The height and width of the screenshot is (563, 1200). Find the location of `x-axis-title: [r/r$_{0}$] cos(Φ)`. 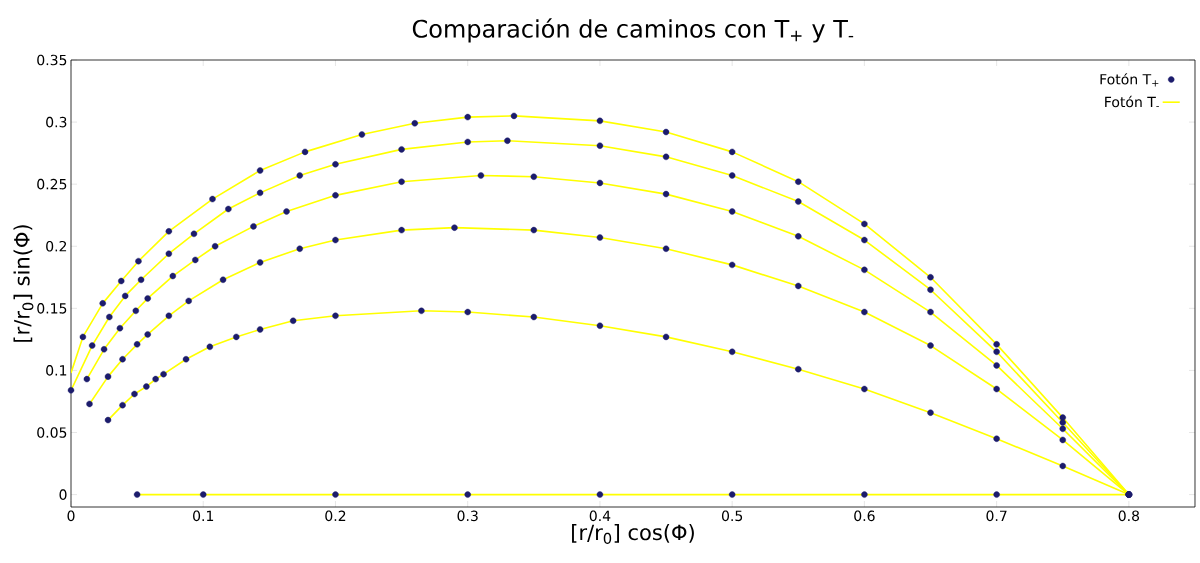

x-axis-title: [r/r$_{0}$] cos(Φ) is located at coordinates (633, 533).